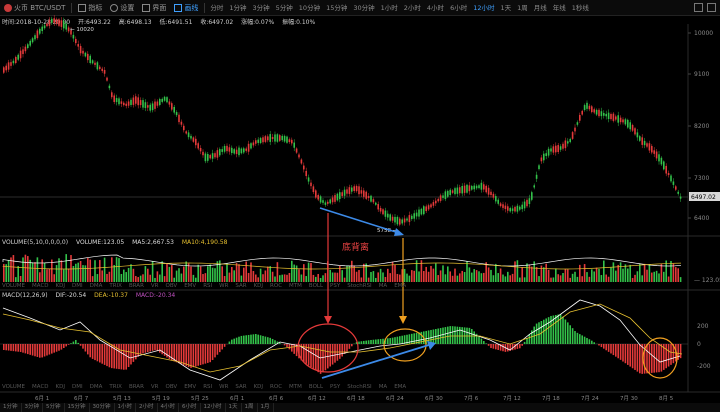  What do you see at coordinates (190, 407) in the screenshot?
I see `bottom-timeframe-tab: 6小时` at bounding box center [190, 407].